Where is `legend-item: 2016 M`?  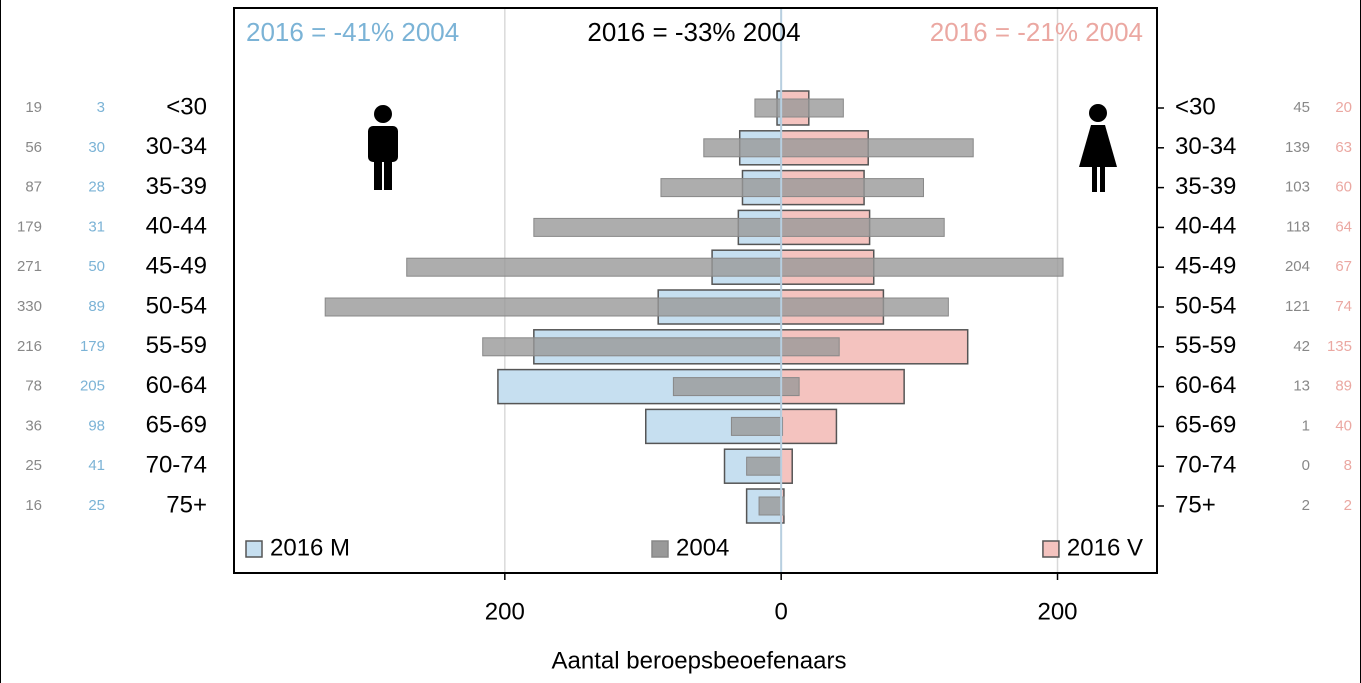
legend-item: 2016 M is located at coordinates (297, 547).